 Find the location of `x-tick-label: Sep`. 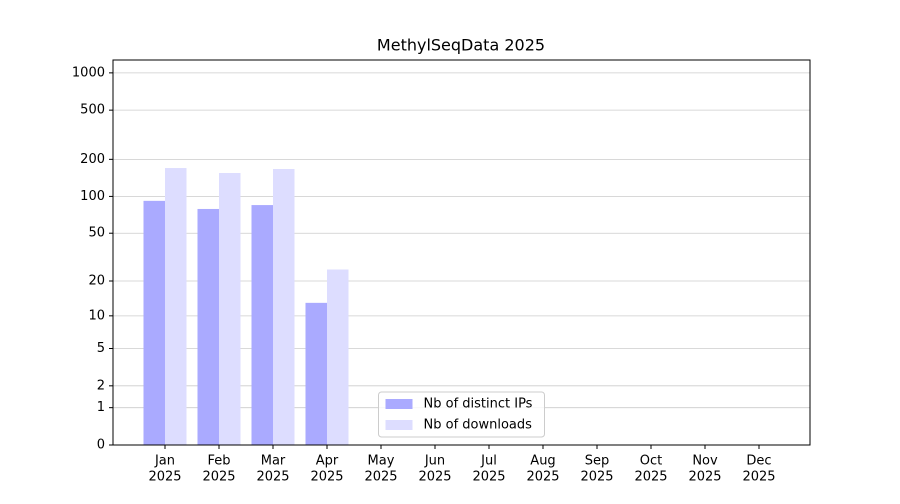

x-tick-label: Sep is located at coordinates (597, 461).